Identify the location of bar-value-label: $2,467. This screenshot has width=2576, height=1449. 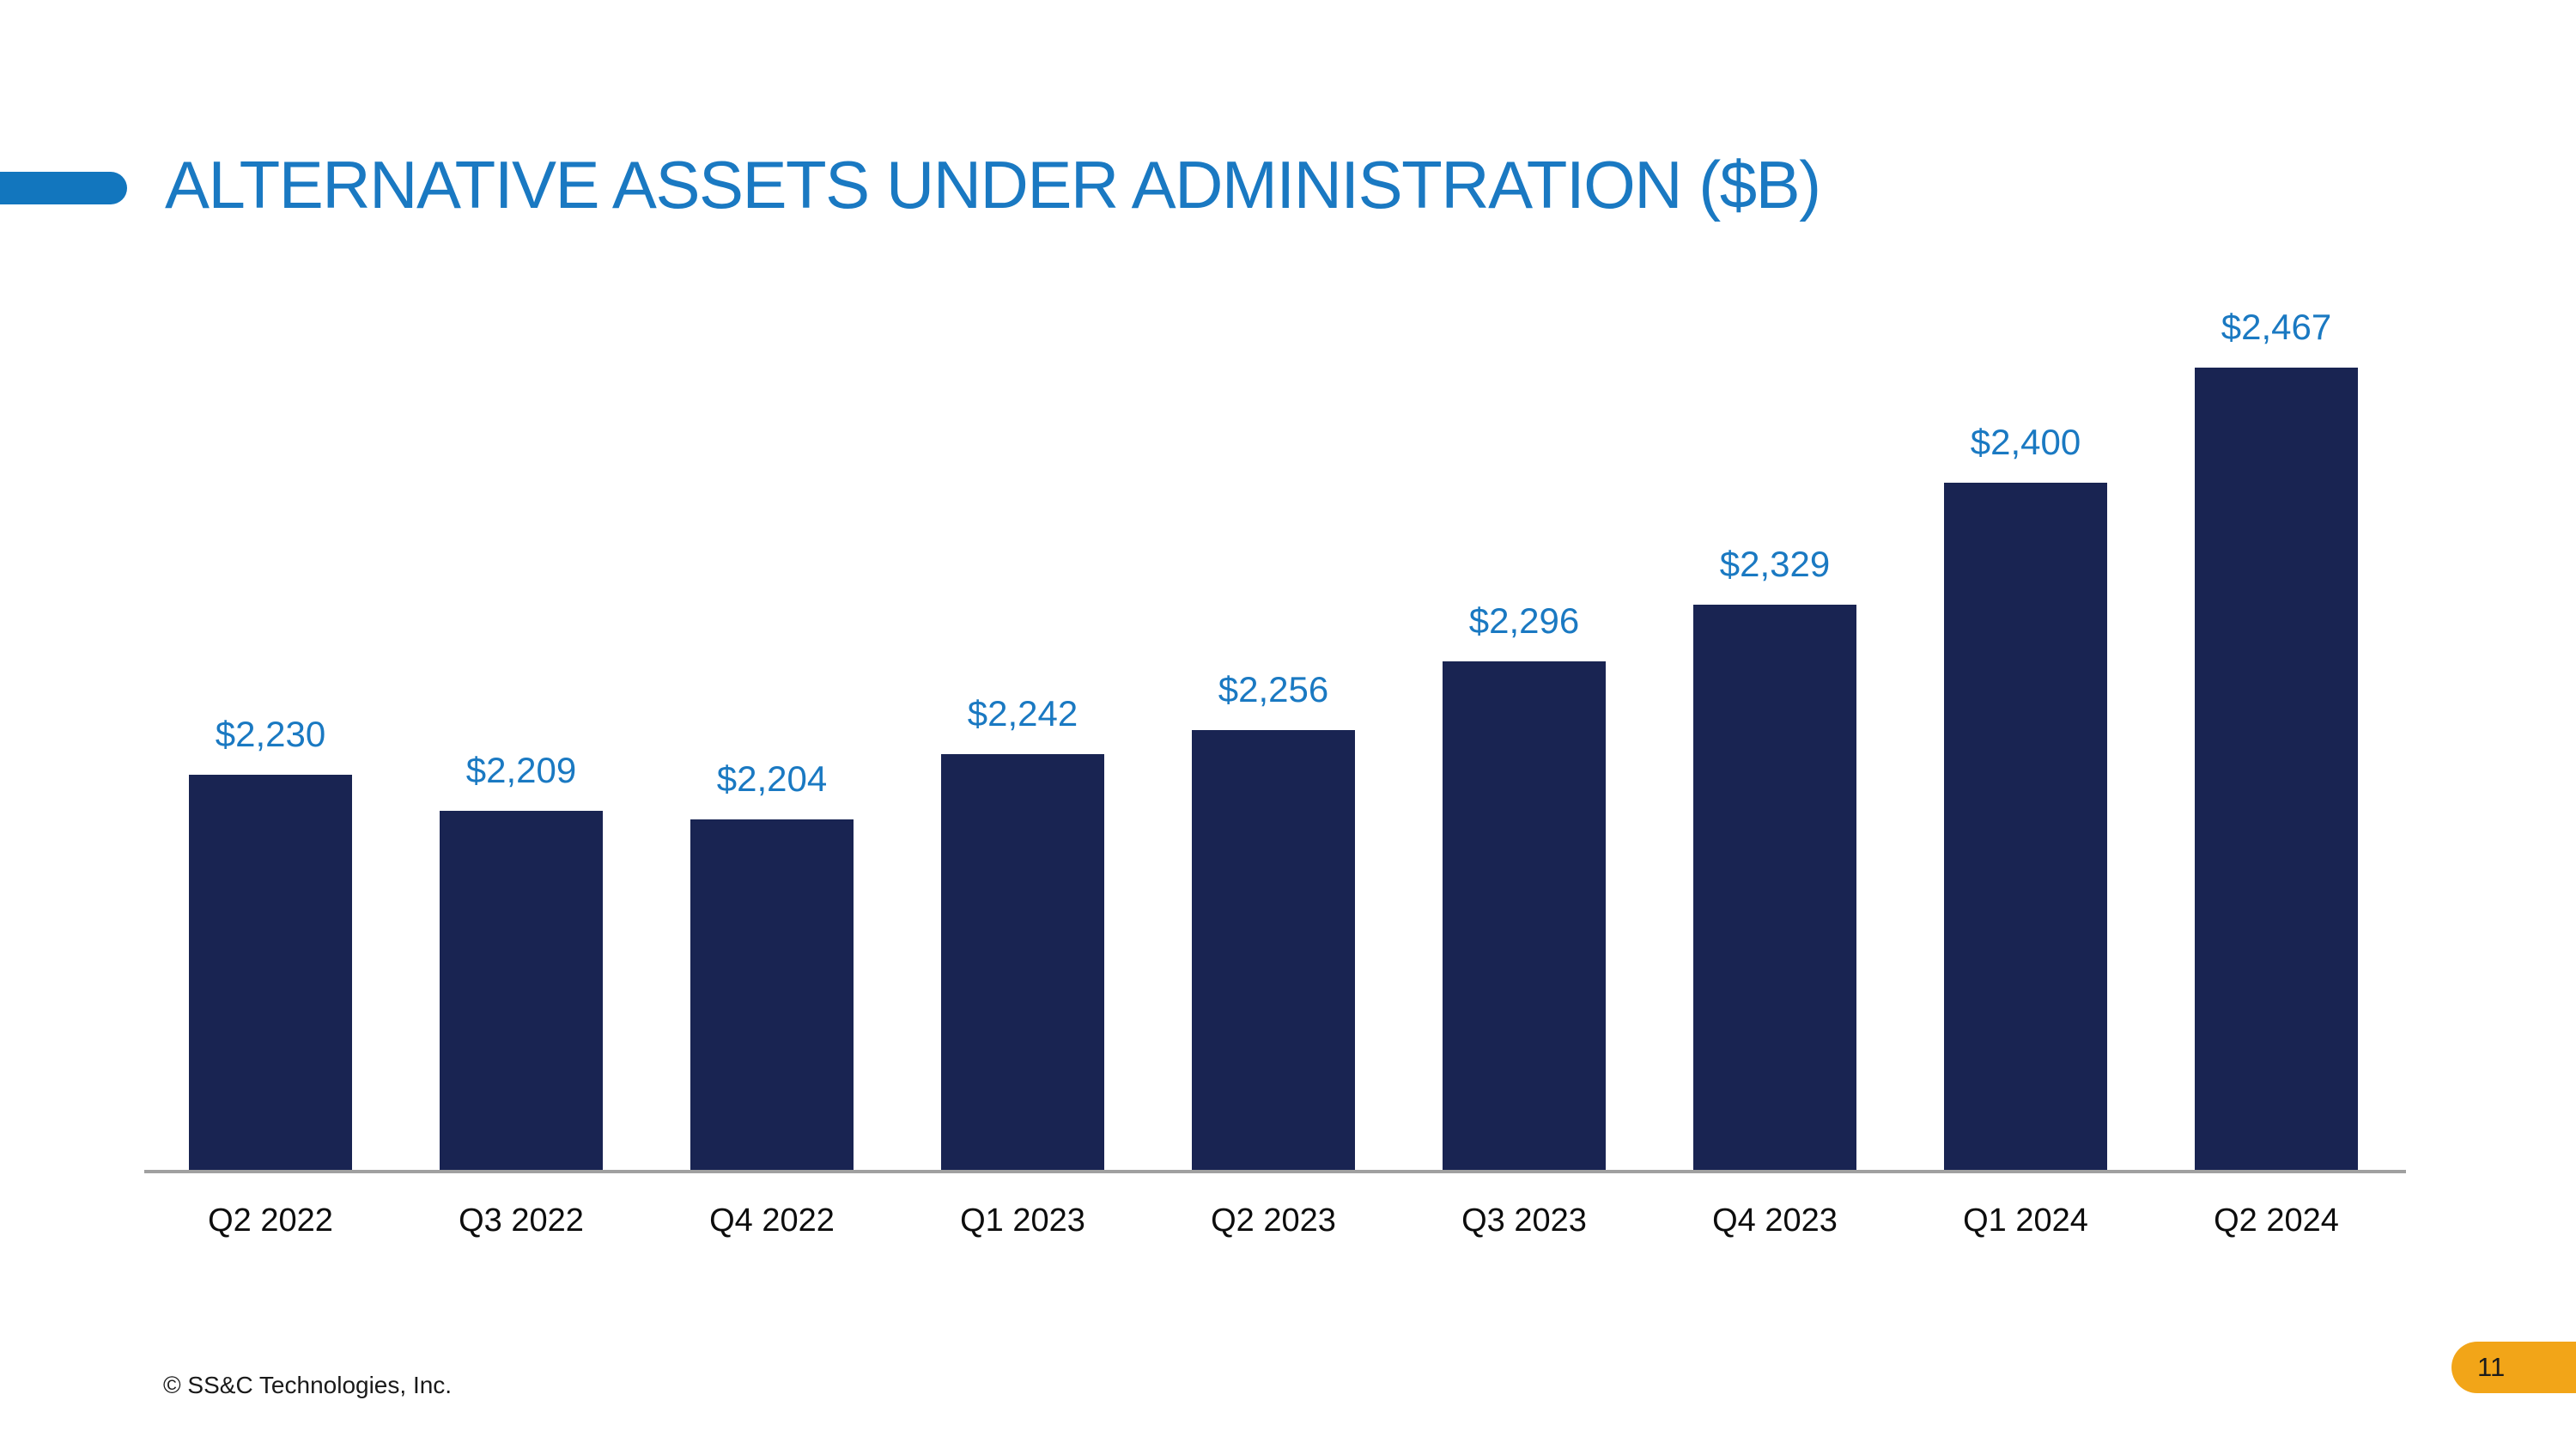
(2276, 327).